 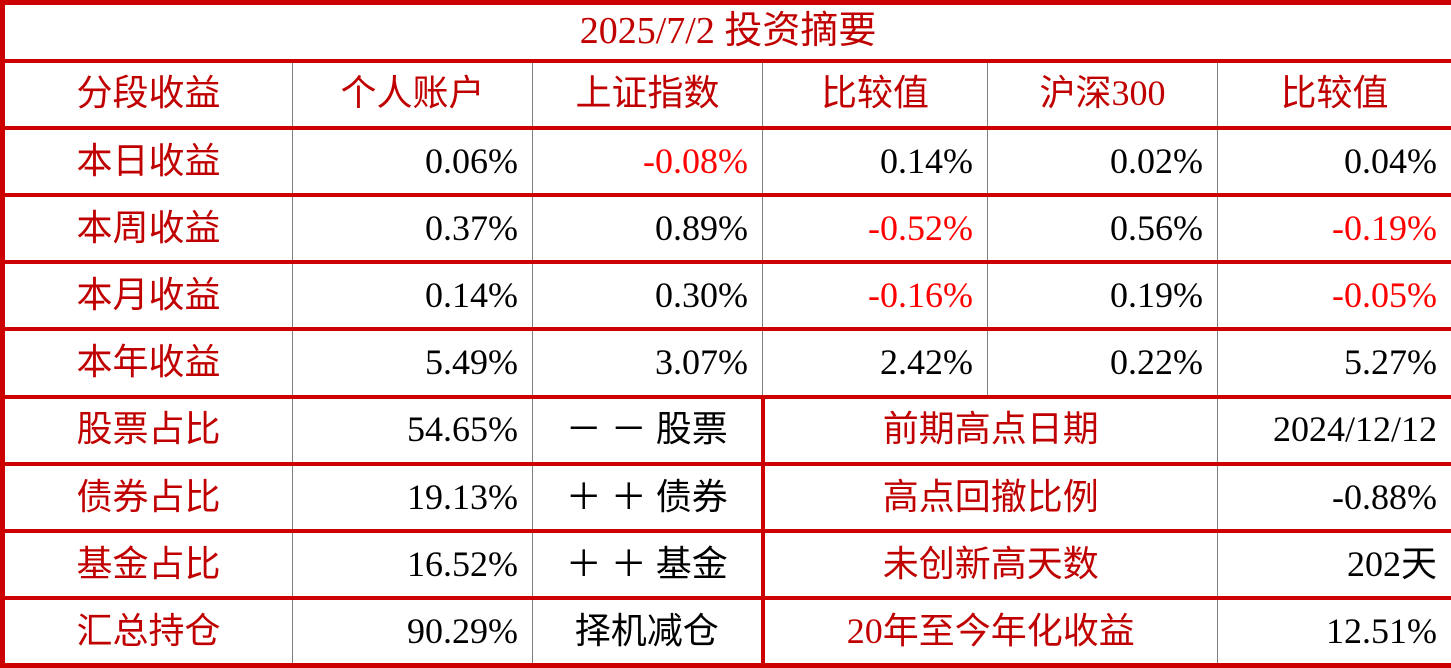 I want to click on row-label: 本周收益, so click(x=147, y=230).